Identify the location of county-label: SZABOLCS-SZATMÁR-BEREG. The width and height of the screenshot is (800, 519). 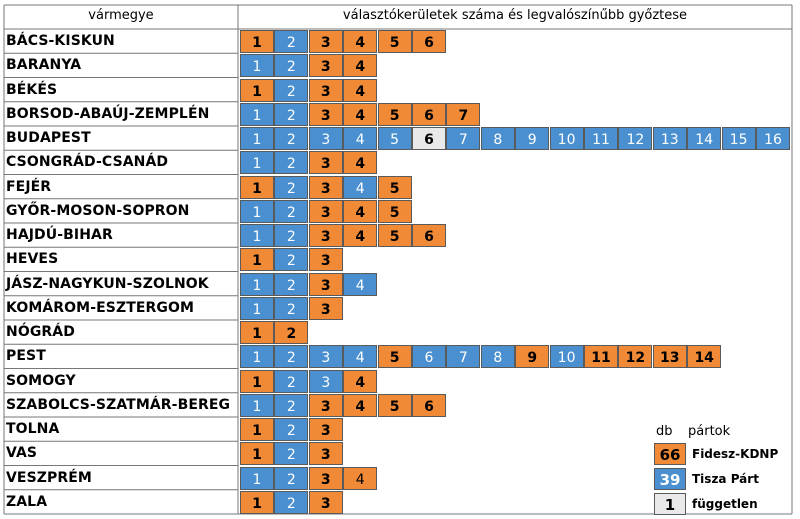
(118, 404).